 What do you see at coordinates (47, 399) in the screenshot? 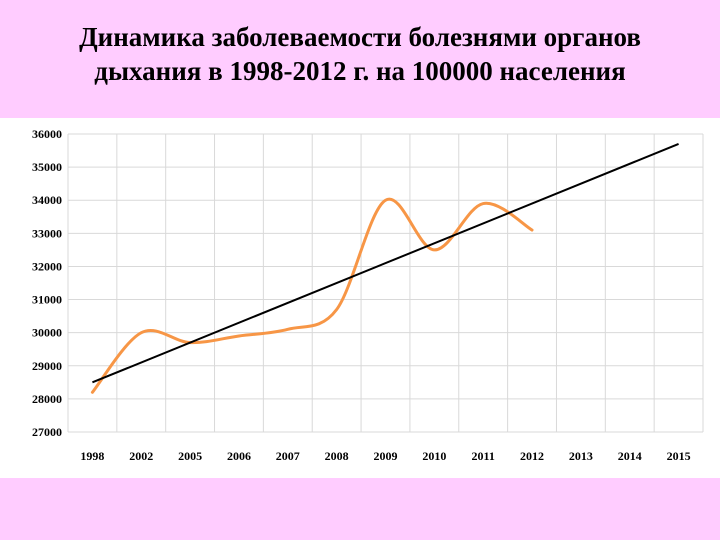
I see `y-tick-label: 28000` at bounding box center [47, 399].